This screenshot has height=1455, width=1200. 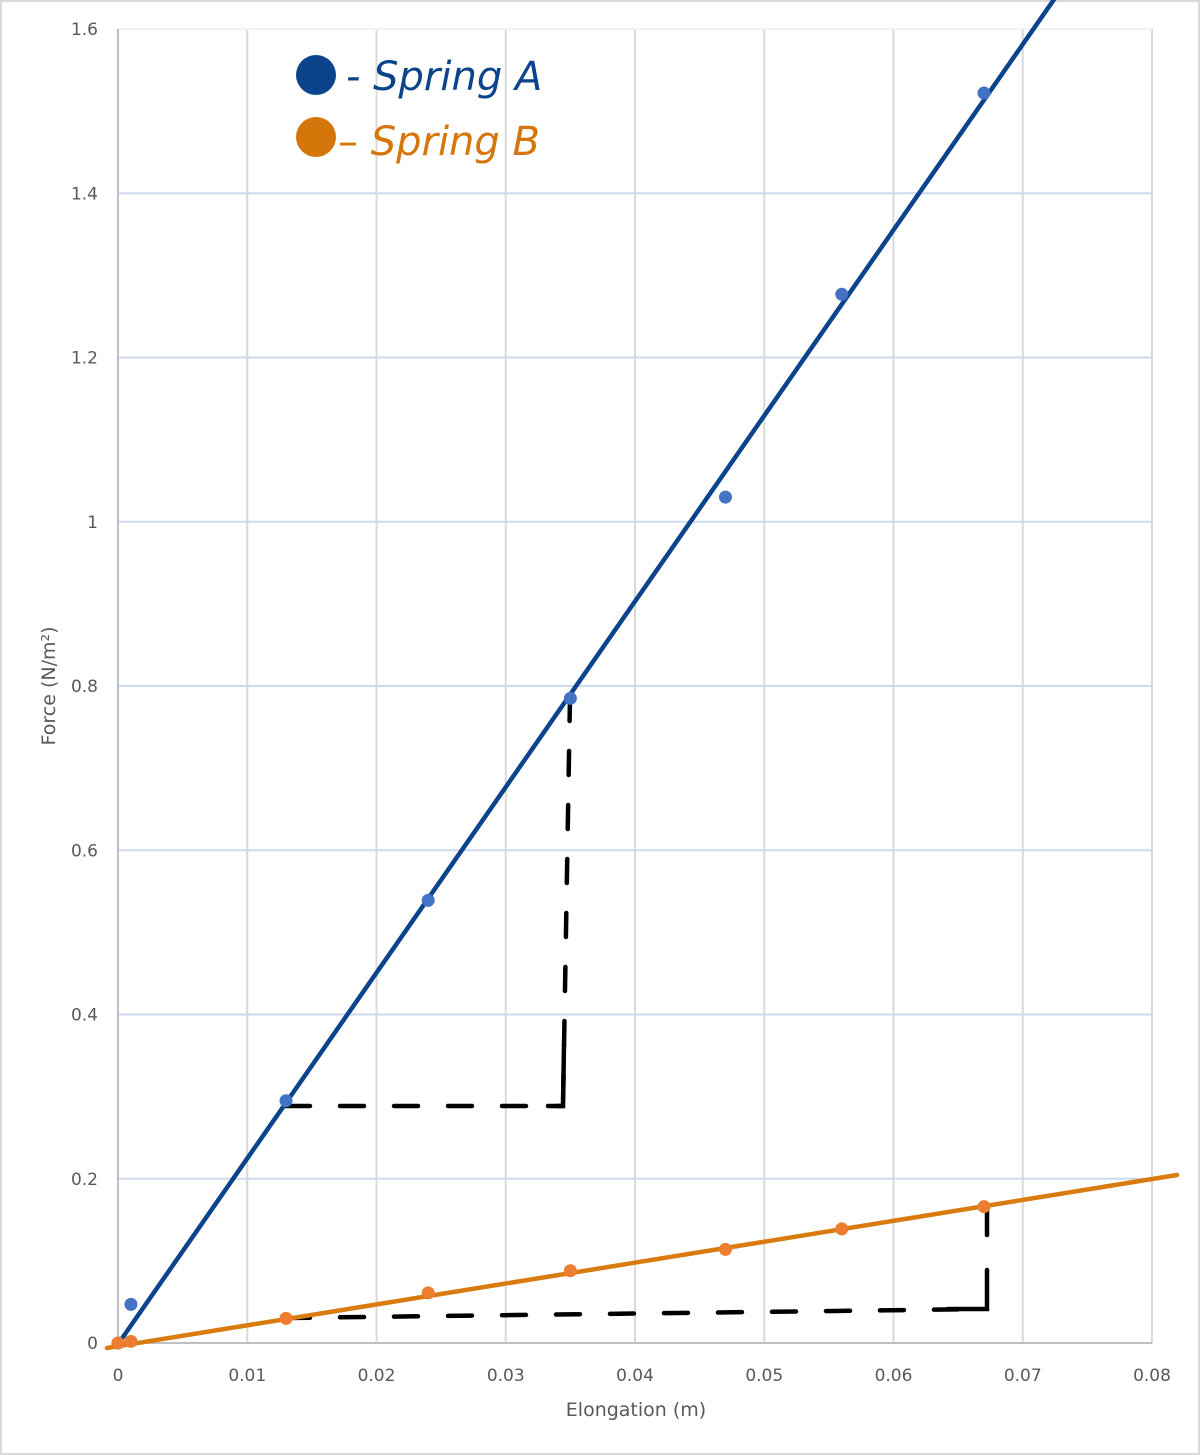 What do you see at coordinates (894, 1376) in the screenshot?
I see `x-tick-label: 0.06` at bounding box center [894, 1376].